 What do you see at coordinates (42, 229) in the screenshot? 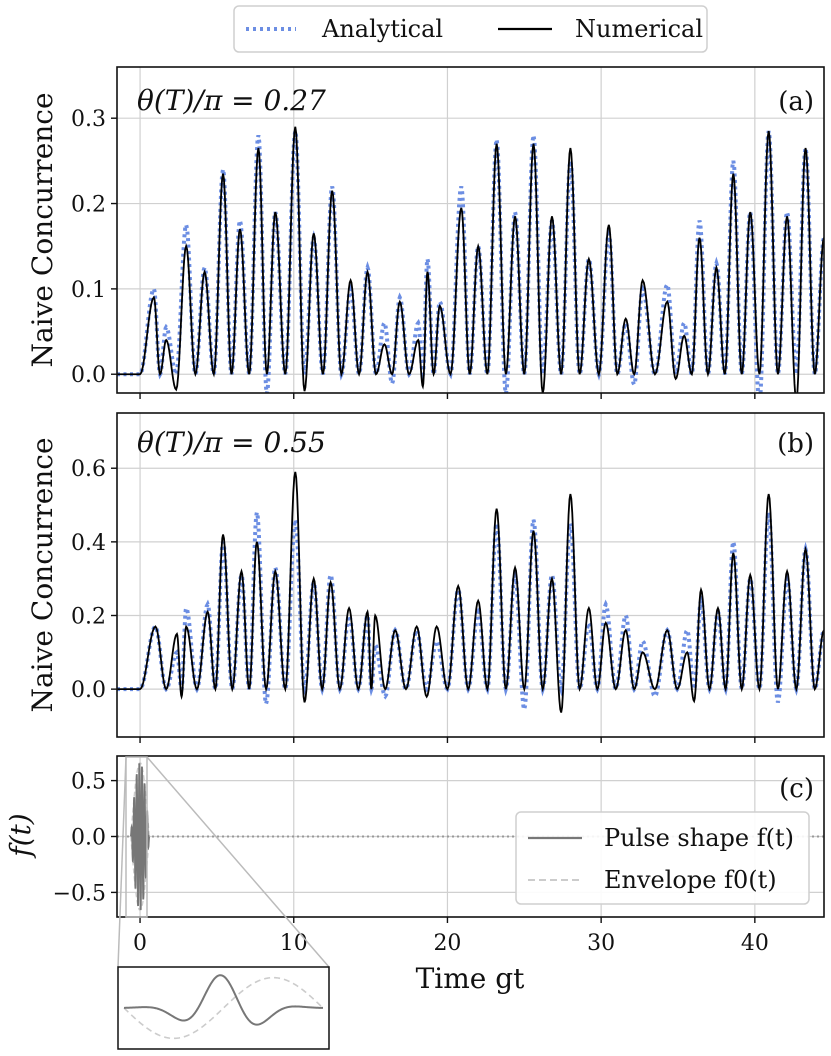
I see `panel-a-ylabel: Naive Concurrence` at bounding box center [42, 229].